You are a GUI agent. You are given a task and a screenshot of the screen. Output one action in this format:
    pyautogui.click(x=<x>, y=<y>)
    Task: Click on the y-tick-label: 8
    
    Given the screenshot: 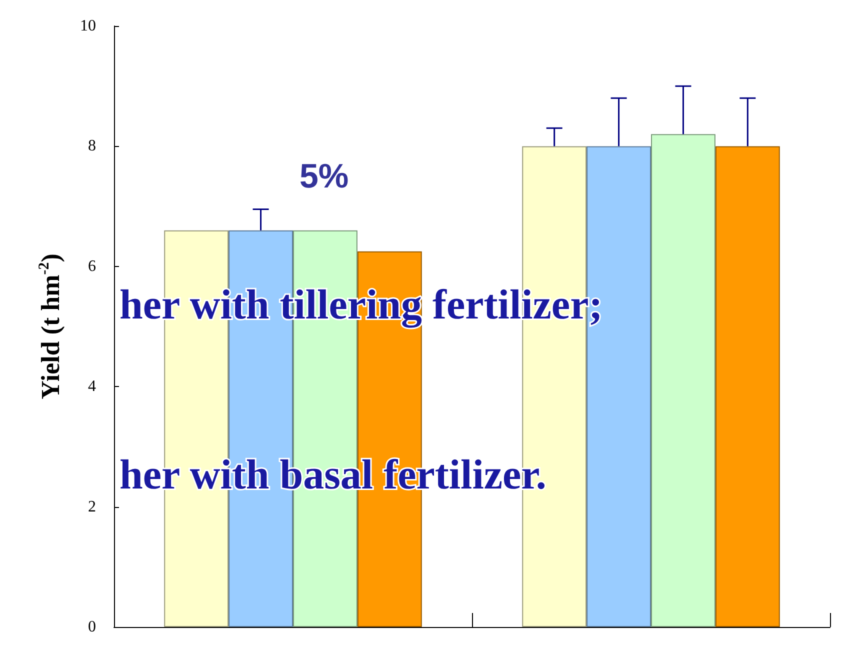 What is the action you would take?
    pyautogui.click(x=92, y=146)
    